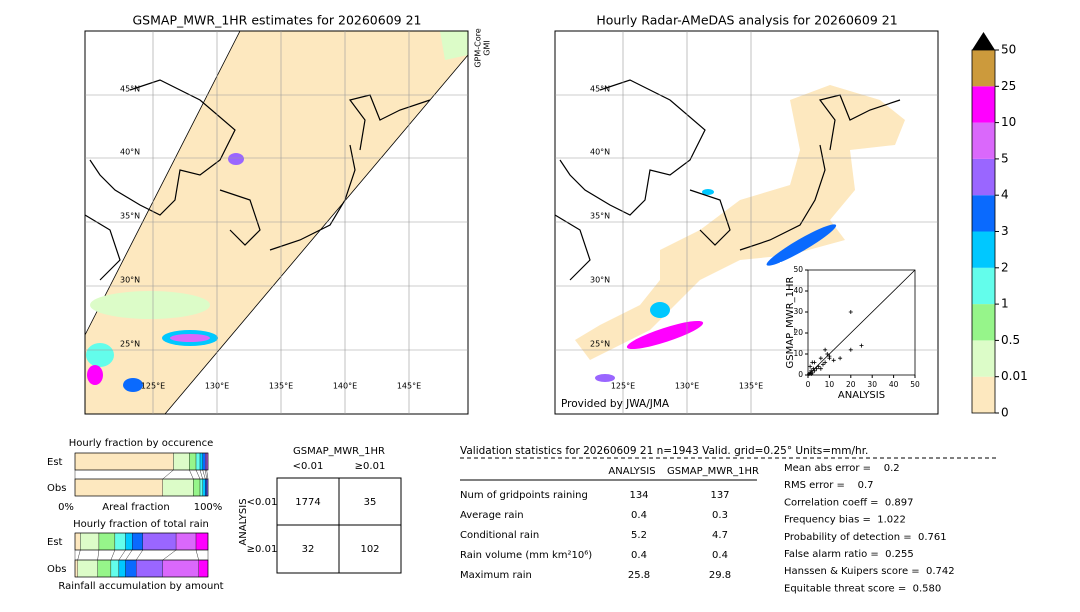 The image size is (1080, 612). Describe the element at coordinates (1008, 50) in the screenshot. I see `colorbar-tick-label: 50` at that location.